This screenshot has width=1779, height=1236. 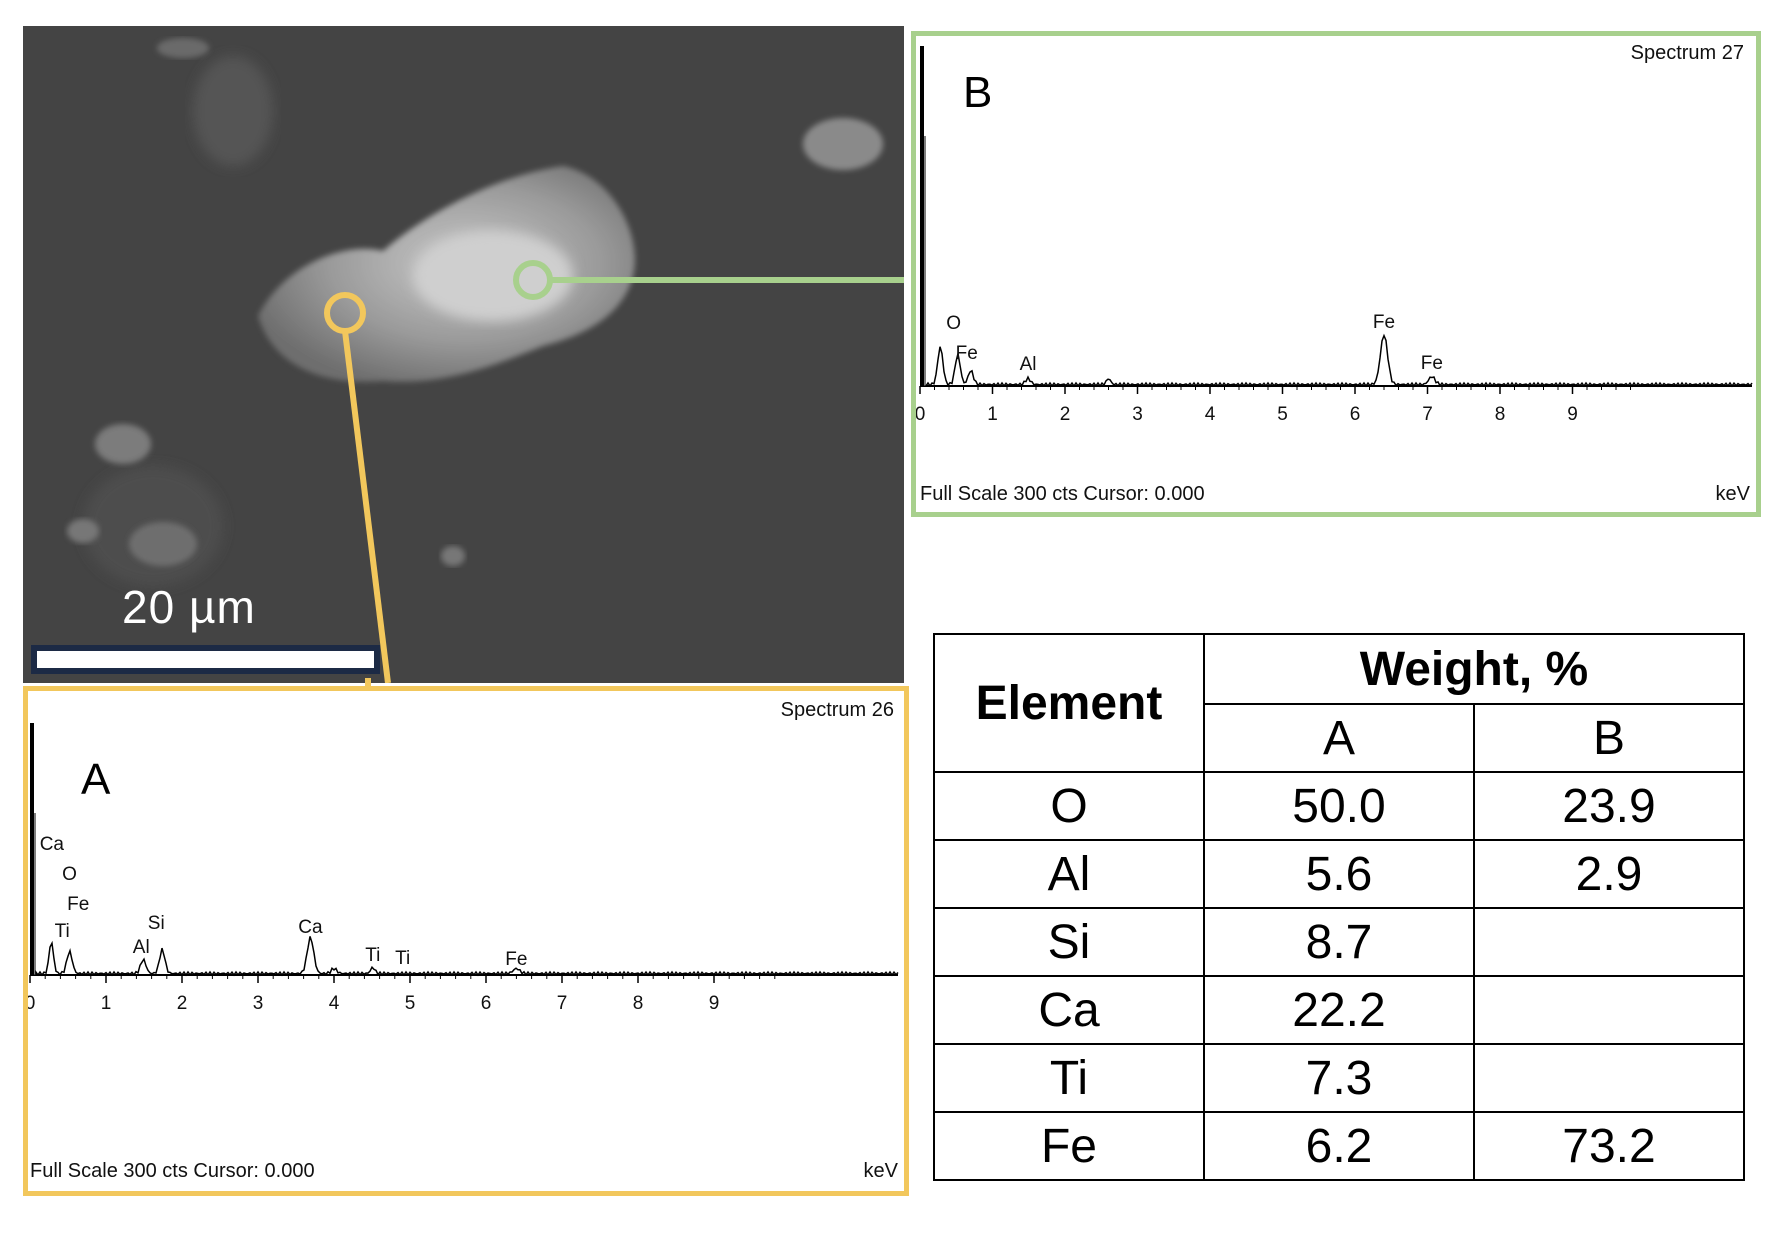 I want to click on cell-element: Fe, so click(x=1069, y=1146).